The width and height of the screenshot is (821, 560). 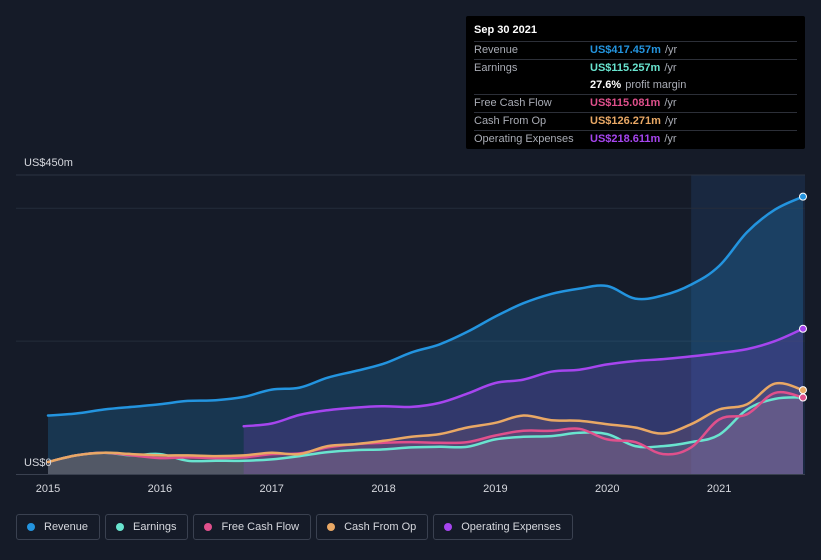 What do you see at coordinates (511, 527) in the screenshot?
I see `legend-label: Operating Expenses` at bounding box center [511, 527].